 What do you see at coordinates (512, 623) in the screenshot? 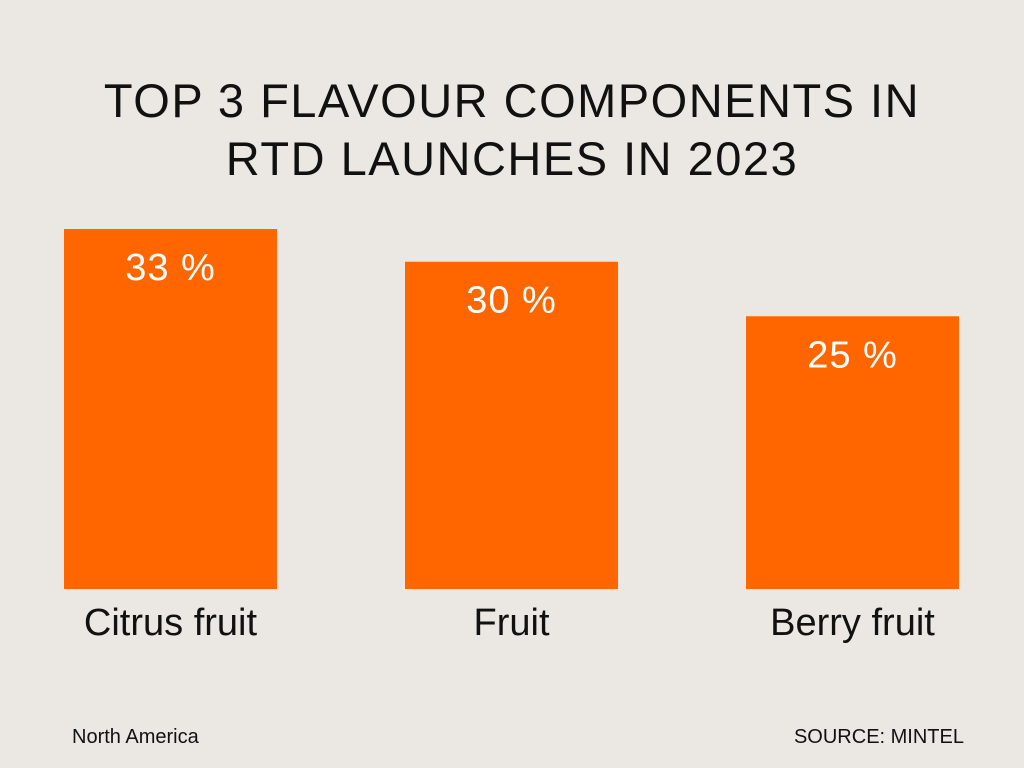
I see `category-label-1: Fruit` at bounding box center [512, 623].